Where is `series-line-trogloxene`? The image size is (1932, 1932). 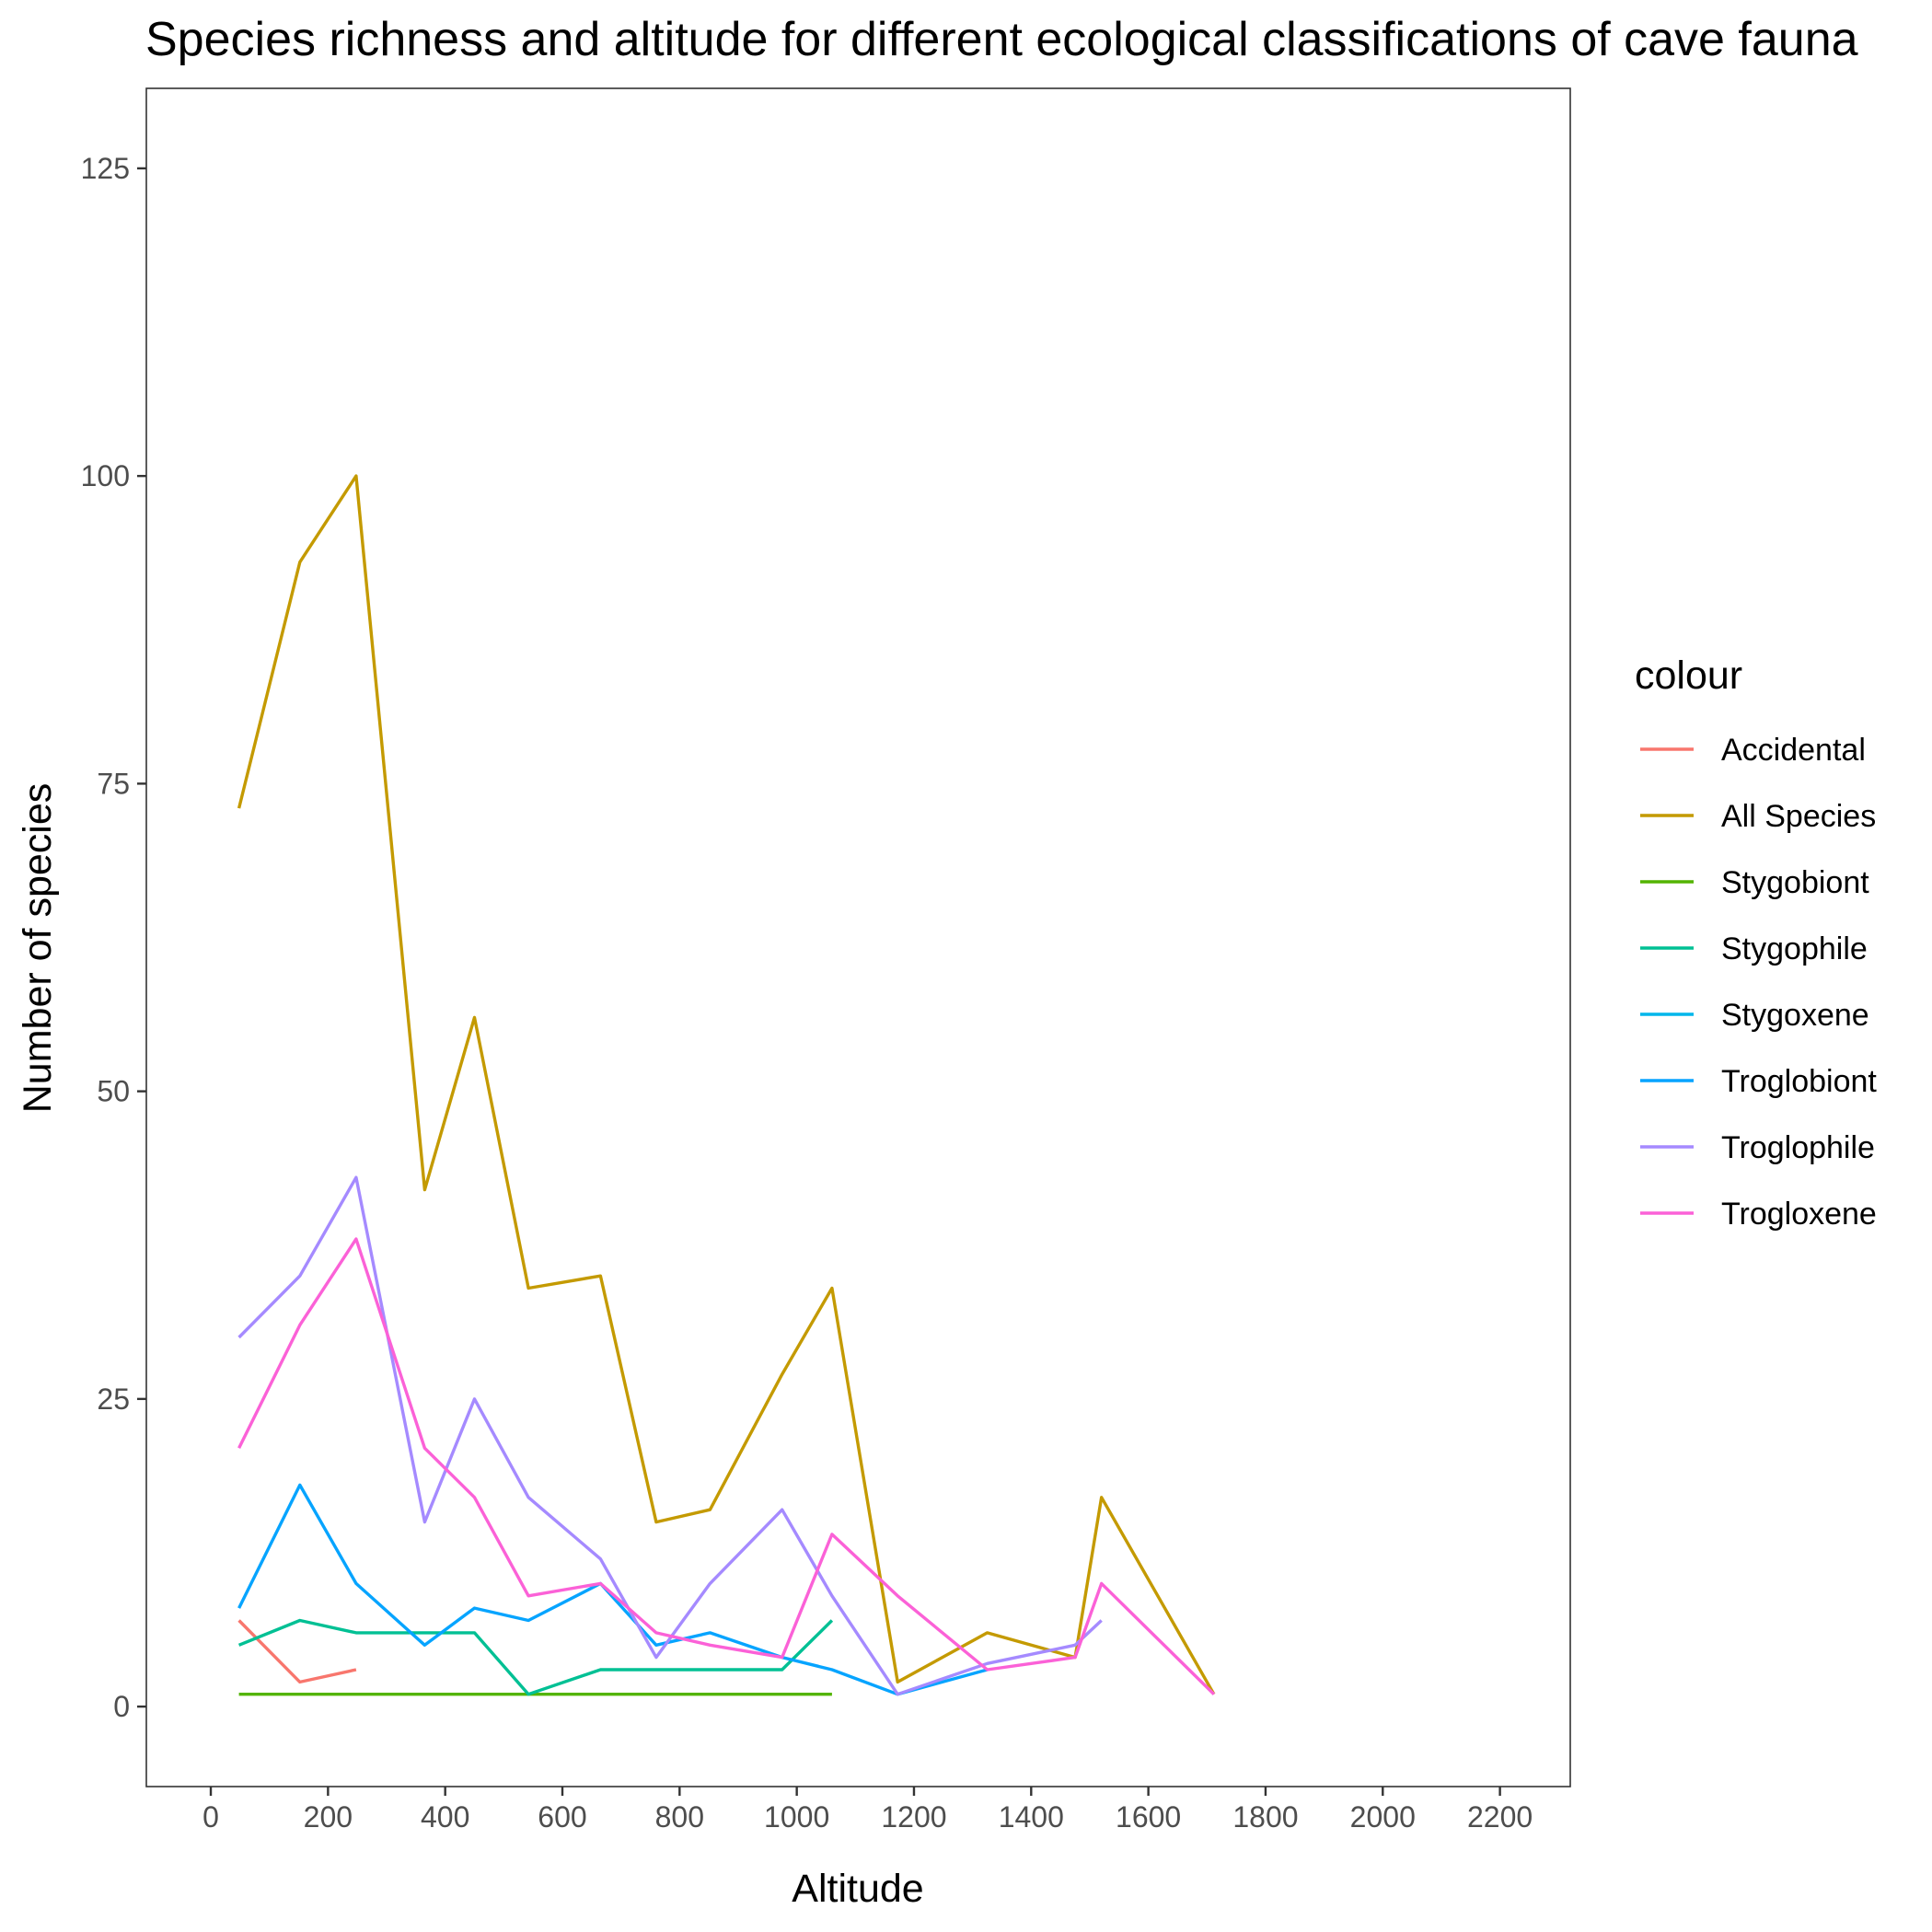
series-line-trogloxene is located at coordinates (726, 1466).